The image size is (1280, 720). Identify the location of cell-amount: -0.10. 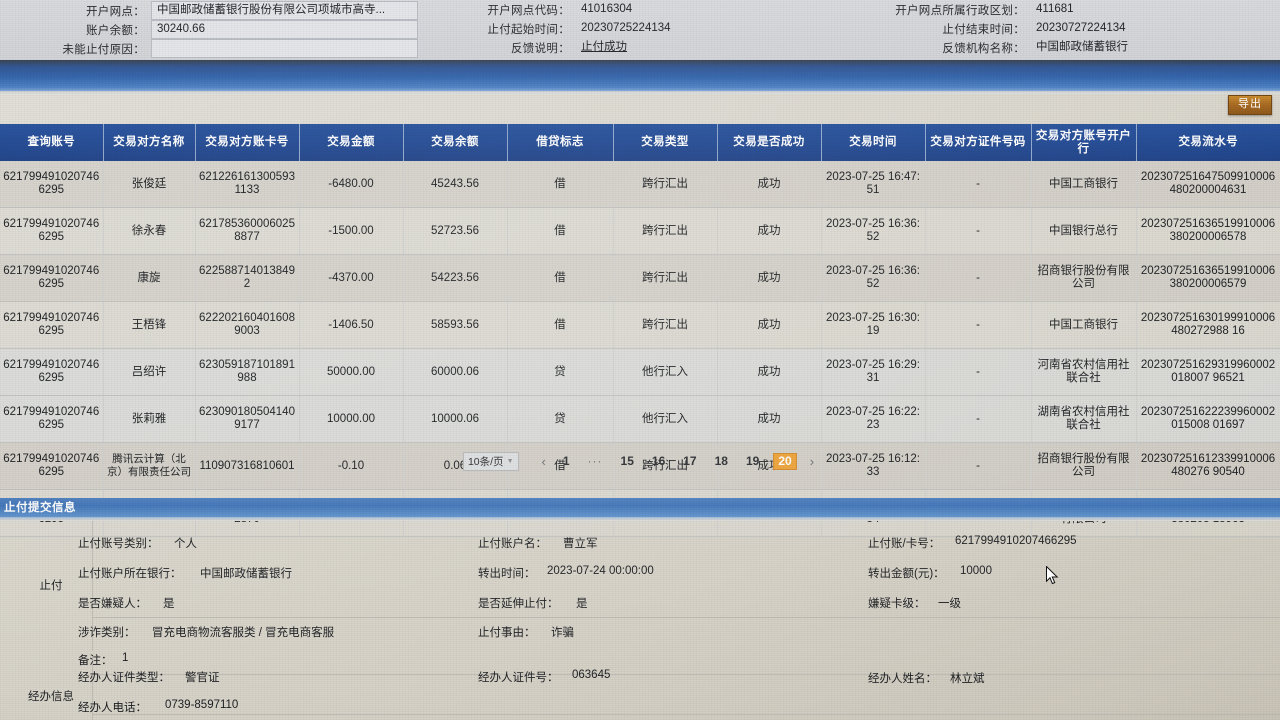
(351, 466).